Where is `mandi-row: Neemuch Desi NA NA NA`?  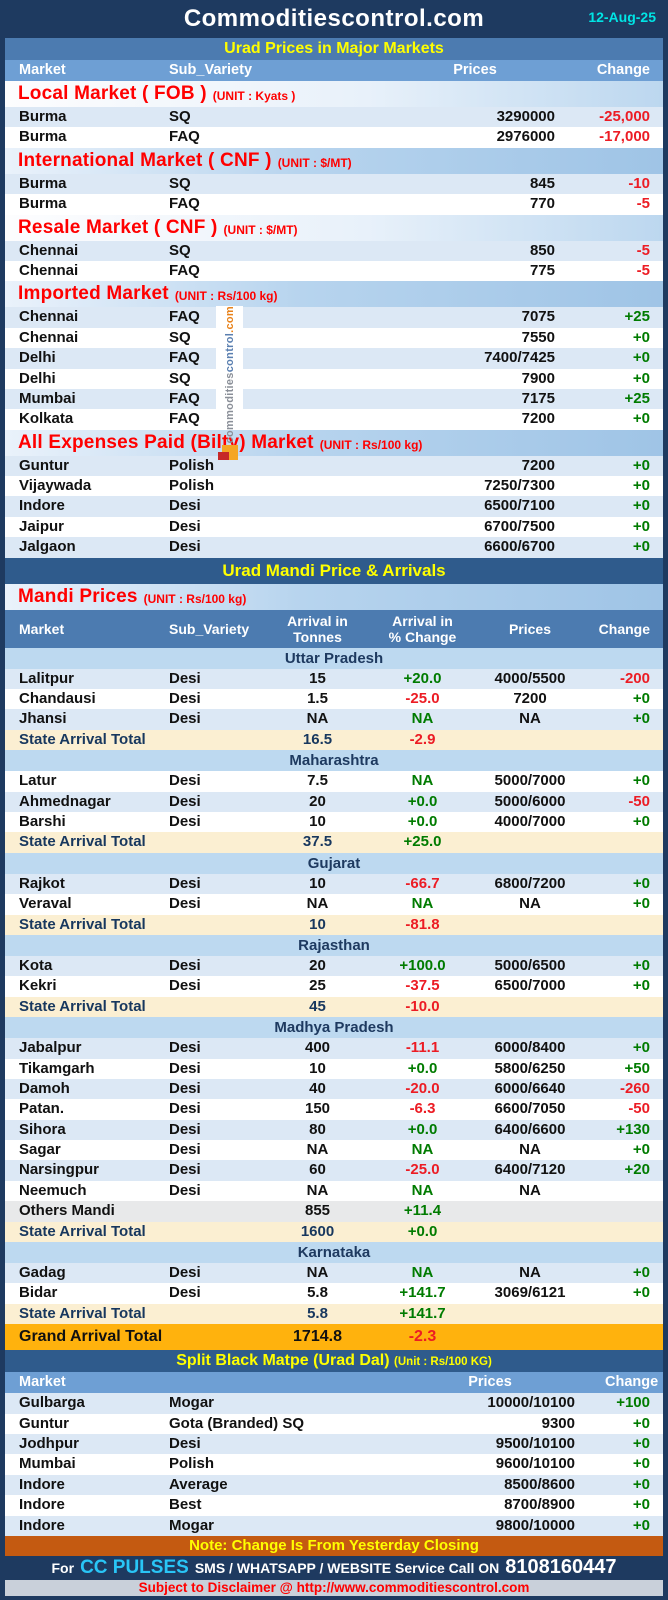
mandi-row: Neemuch Desi NA NA NA is located at coordinates (334, 1191).